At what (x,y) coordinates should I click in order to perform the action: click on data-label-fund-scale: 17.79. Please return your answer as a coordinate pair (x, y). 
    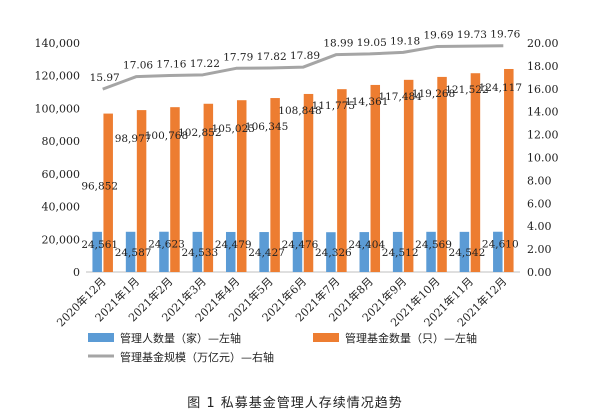
    Looking at the image, I should click on (238, 57).